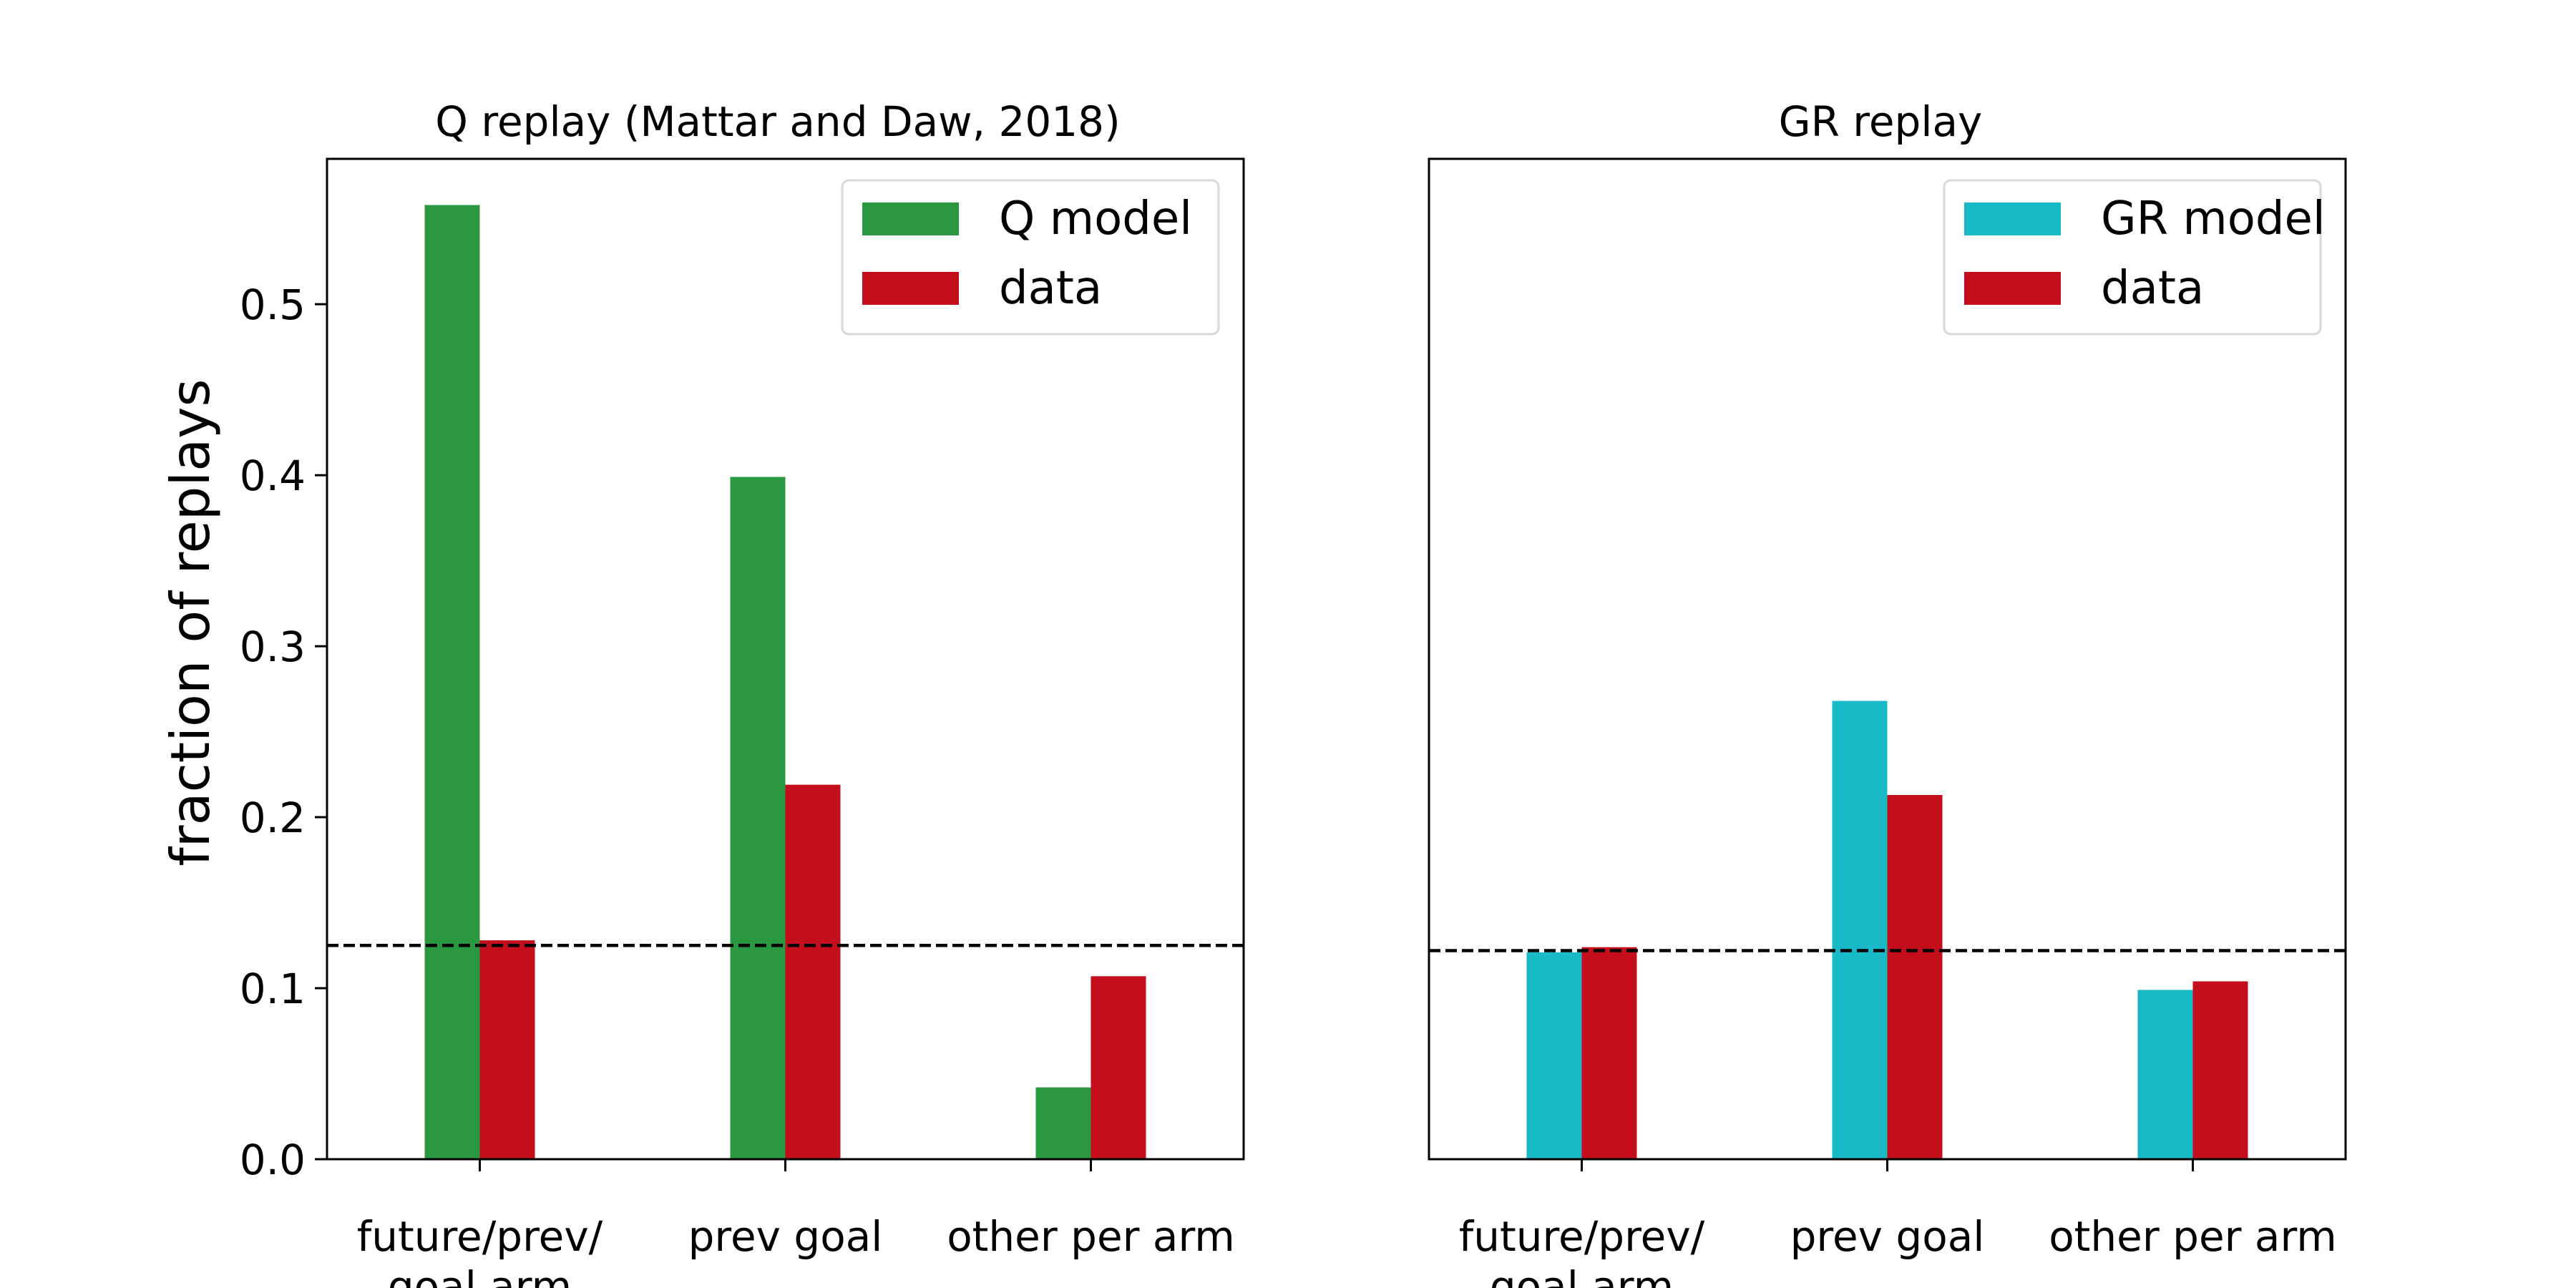  What do you see at coordinates (190, 622) in the screenshot?
I see `y-axis-label: fraction of replays` at bounding box center [190, 622].